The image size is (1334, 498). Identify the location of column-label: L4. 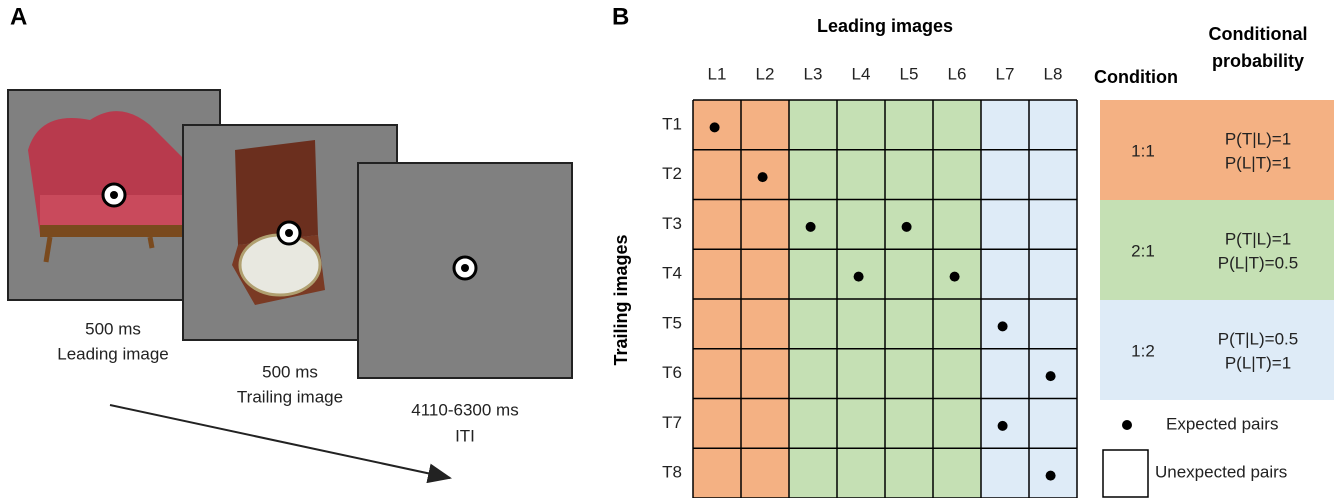
(861, 73).